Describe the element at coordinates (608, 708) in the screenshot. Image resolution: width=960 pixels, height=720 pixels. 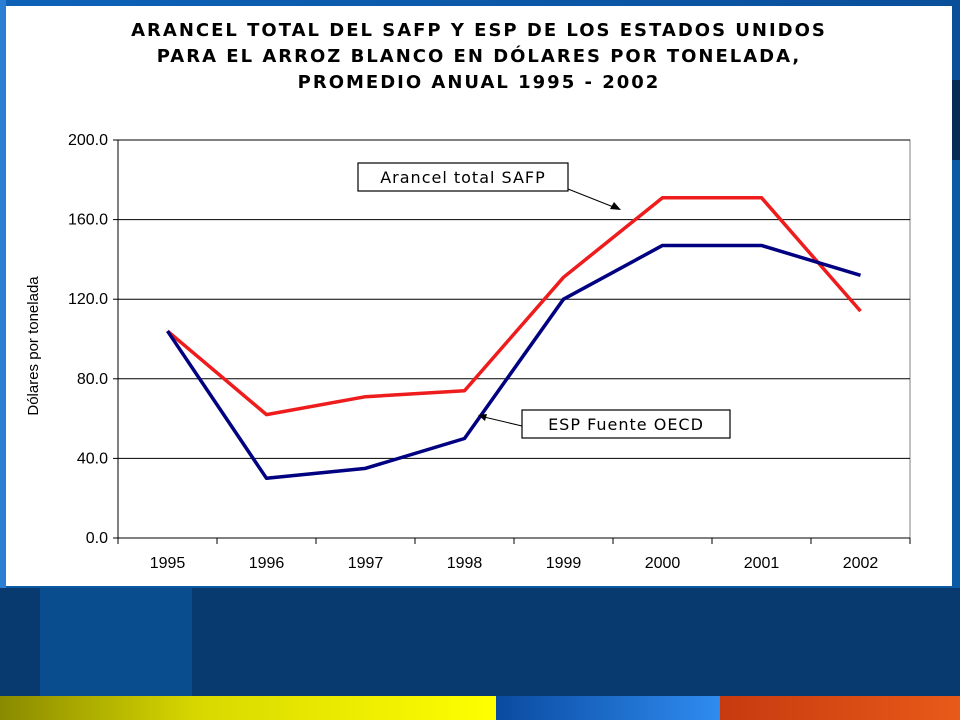
I see `footer-stripe-blue` at that location.